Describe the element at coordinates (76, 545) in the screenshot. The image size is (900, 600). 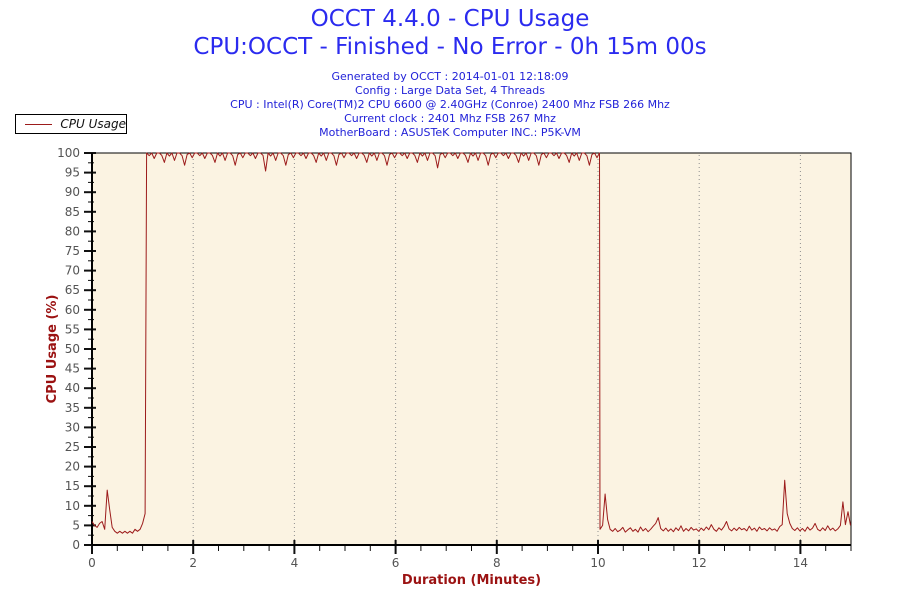
I see `y-tick-label: 0` at that location.